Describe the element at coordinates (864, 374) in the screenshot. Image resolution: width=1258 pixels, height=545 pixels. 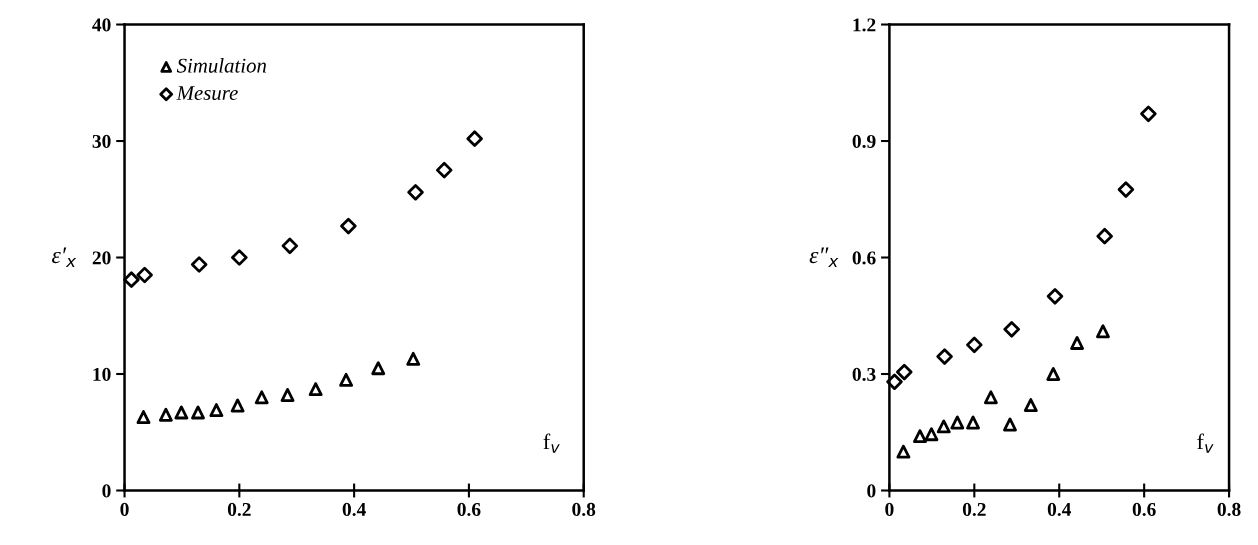
I see `y-tick-label: 0.3` at that location.